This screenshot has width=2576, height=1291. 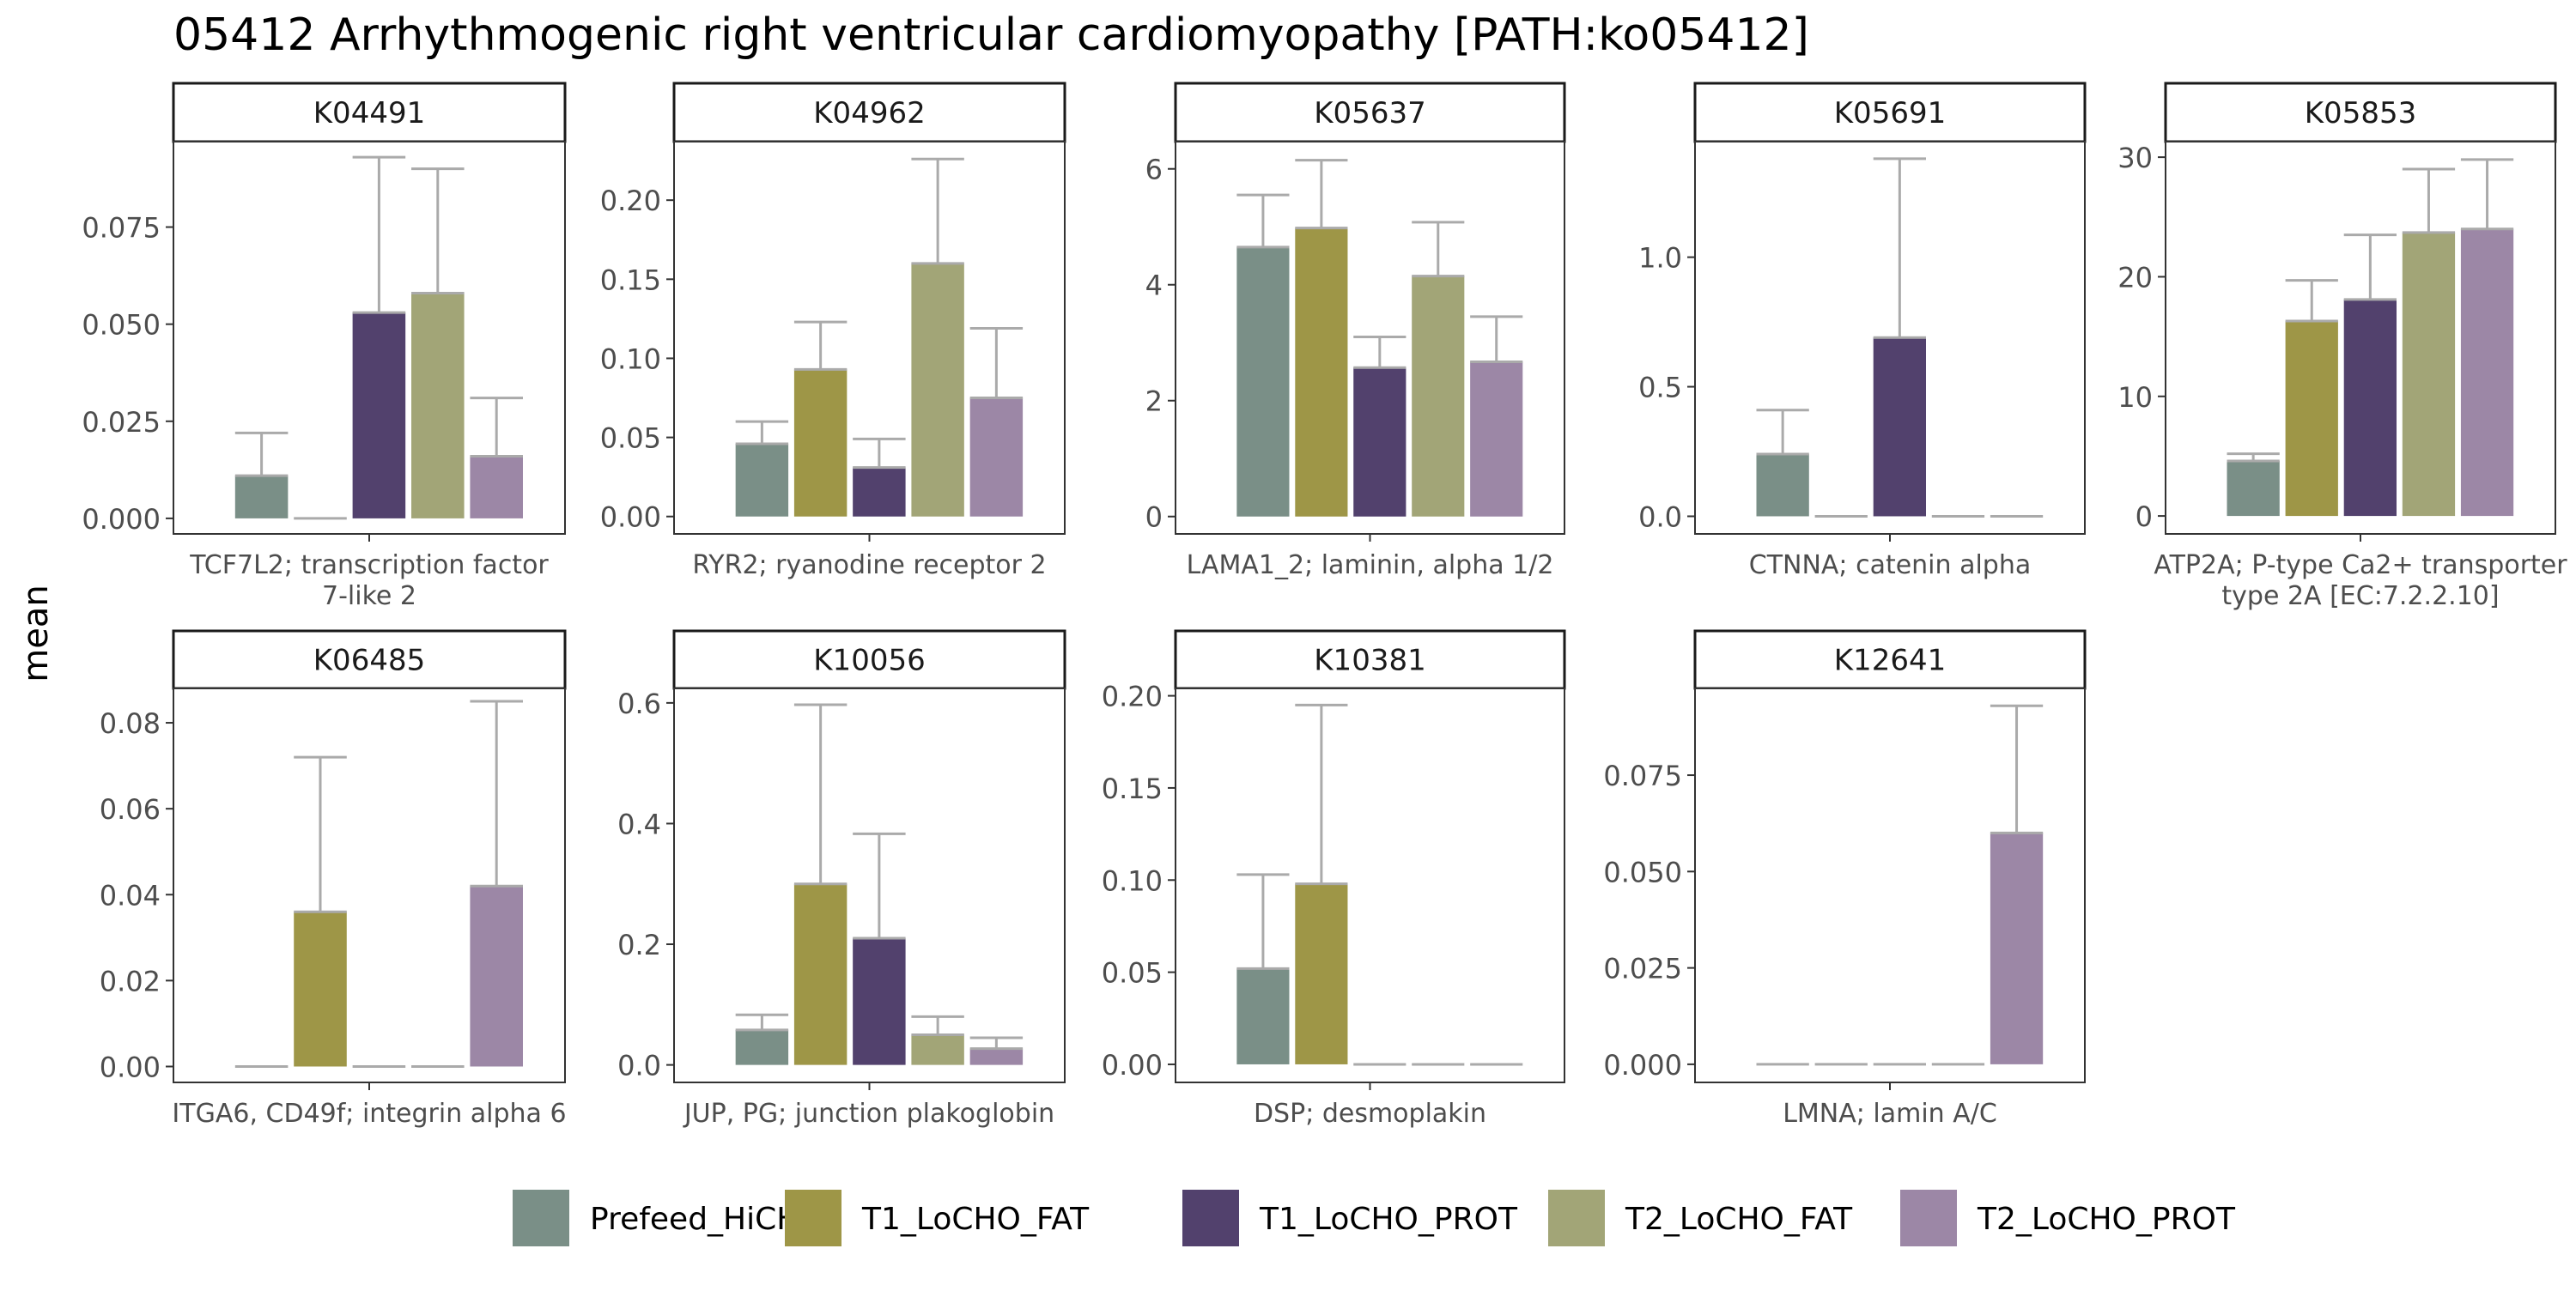 What do you see at coordinates (868, 1114) in the screenshot?
I see `x-axis-label: JUP, PG; junction plakoglobin` at bounding box center [868, 1114].